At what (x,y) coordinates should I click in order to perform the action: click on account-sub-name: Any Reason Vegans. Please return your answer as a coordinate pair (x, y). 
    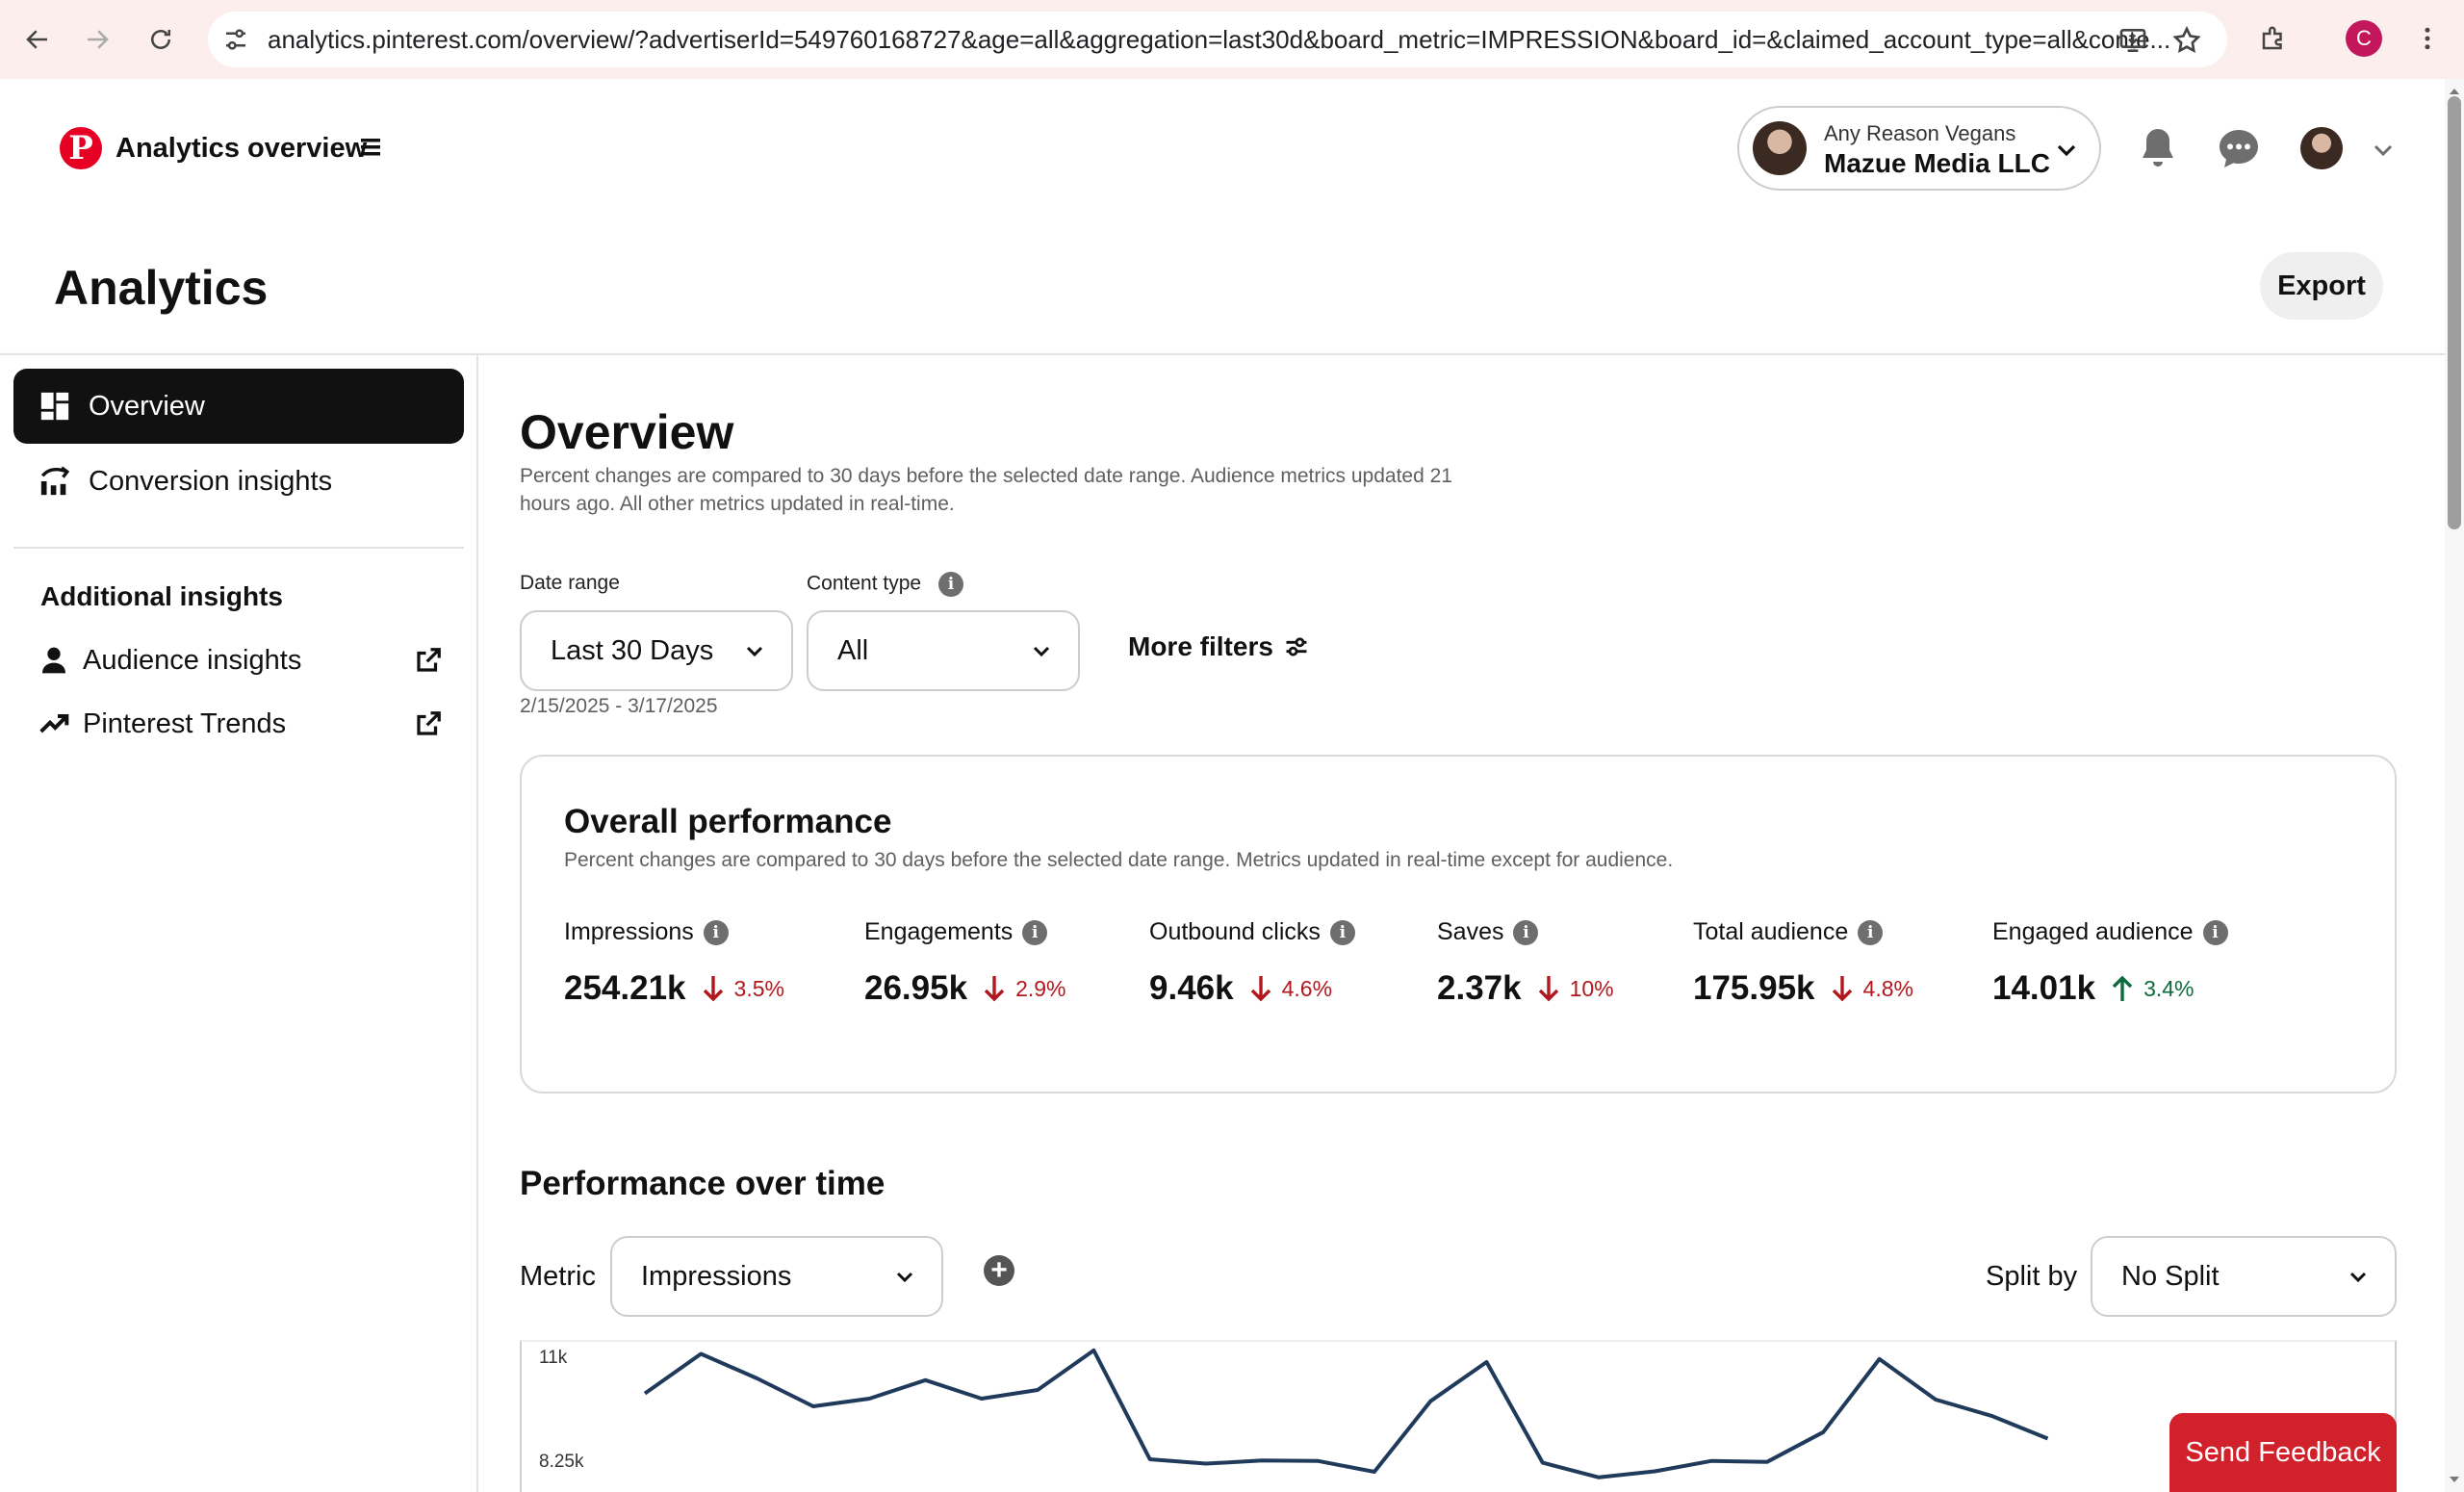
    Looking at the image, I should click on (1920, 133).